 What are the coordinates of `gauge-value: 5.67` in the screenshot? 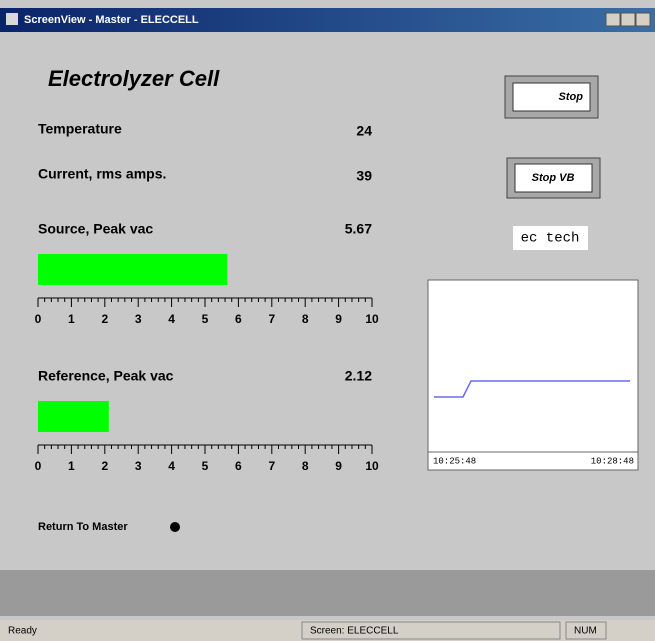 It's located at (358, 229).